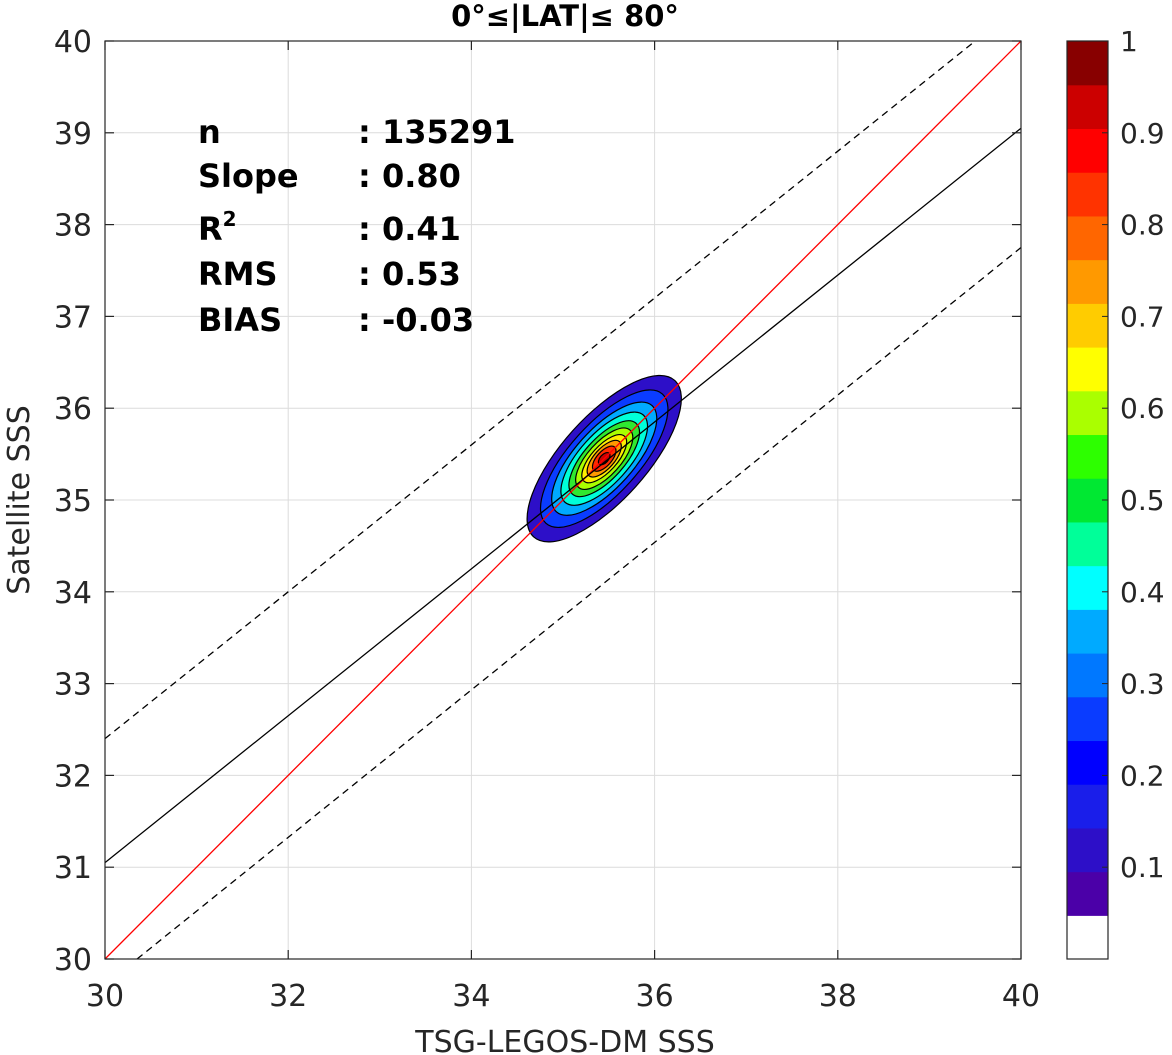 The image size is (1172, 1055). Describe the element at coordinates (1142, 867) in the screenshot. I see `colorbar-tick-label: 0.1` at that location.